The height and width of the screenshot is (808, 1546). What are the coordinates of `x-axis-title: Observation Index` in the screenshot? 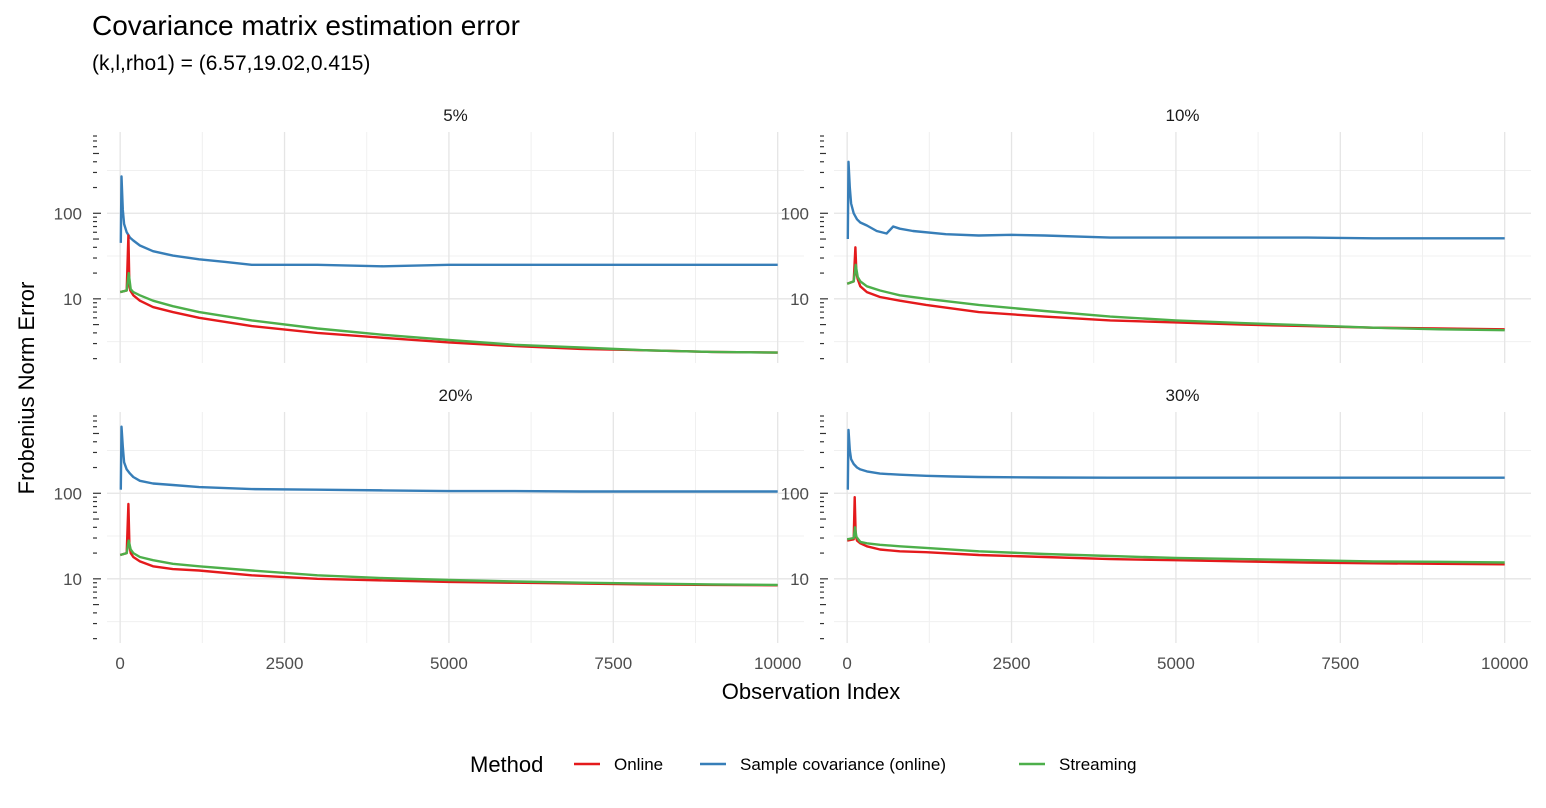 It's located at (811, 691).